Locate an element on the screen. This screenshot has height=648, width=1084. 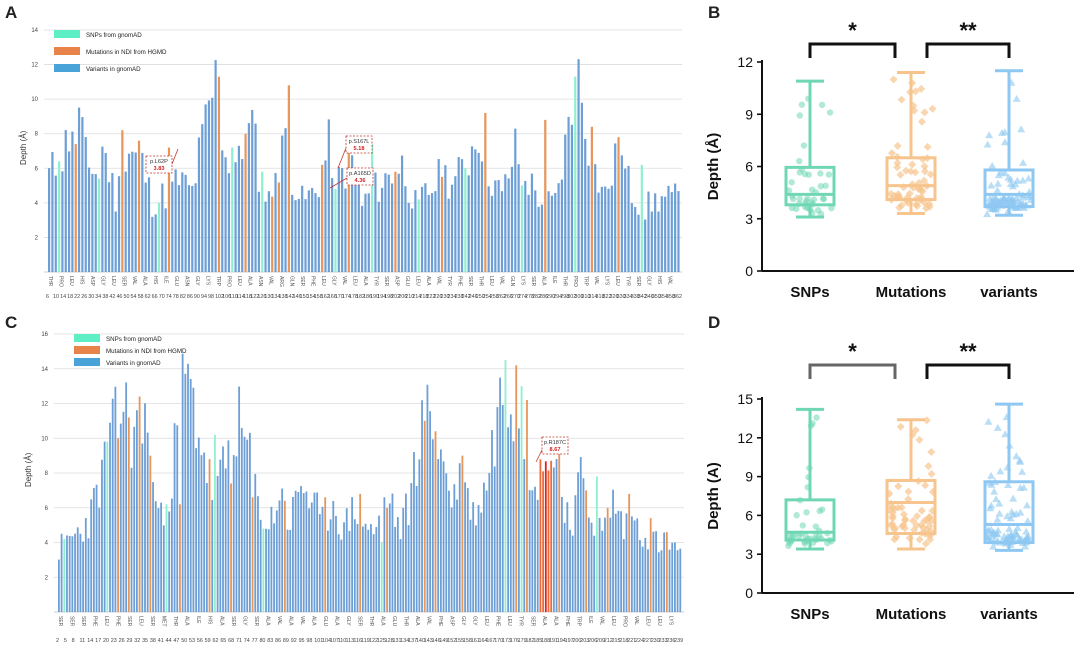
annotation-box is located at coordinates (360, 176).